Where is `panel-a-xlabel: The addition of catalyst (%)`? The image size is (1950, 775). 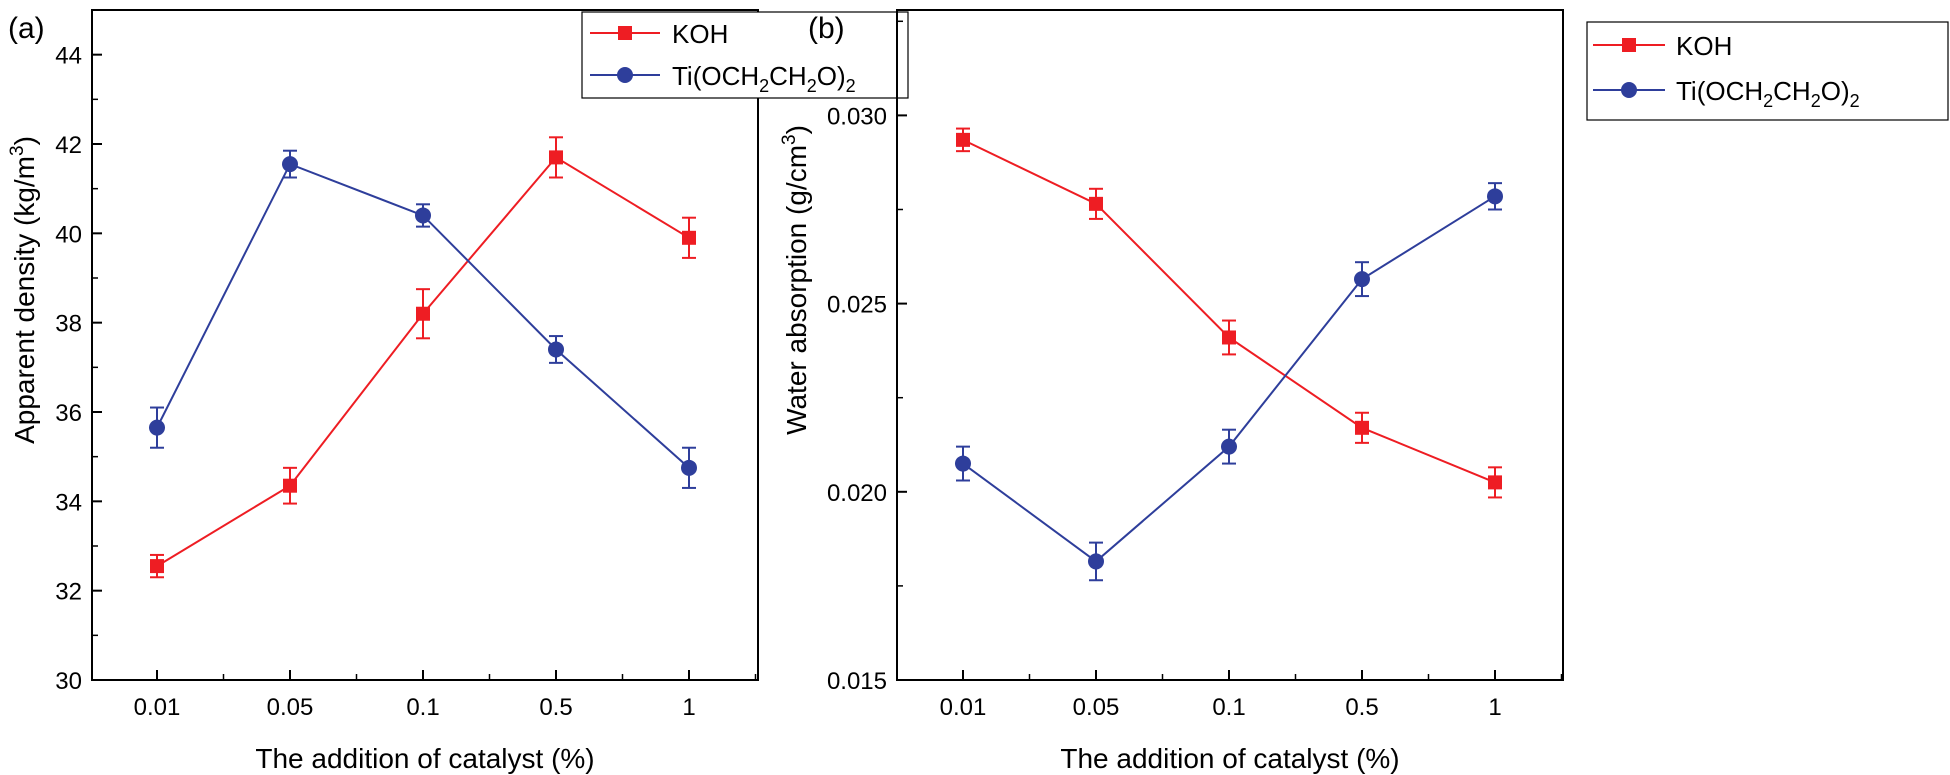
panel-a-xlabel: The addition of catalyst (%) is located at coordinates (424, 758).